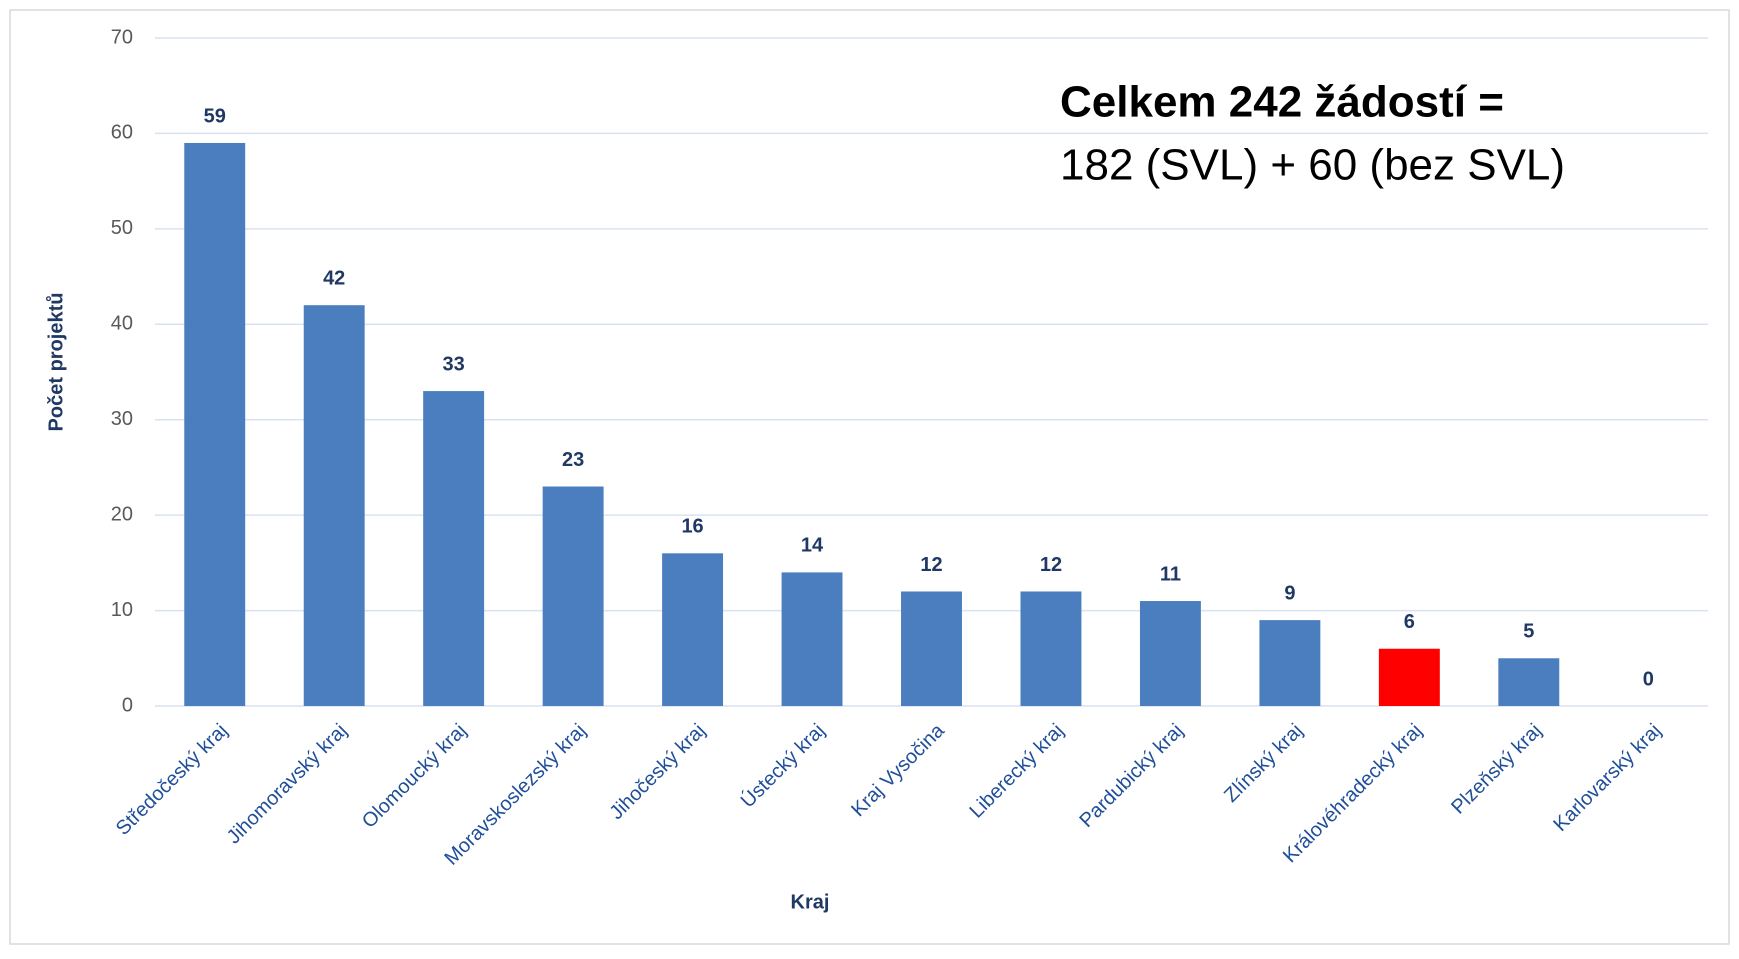  Describe the element at coordinates (1170, 574) in the screenshot. I see `data-label: 11` at that location.